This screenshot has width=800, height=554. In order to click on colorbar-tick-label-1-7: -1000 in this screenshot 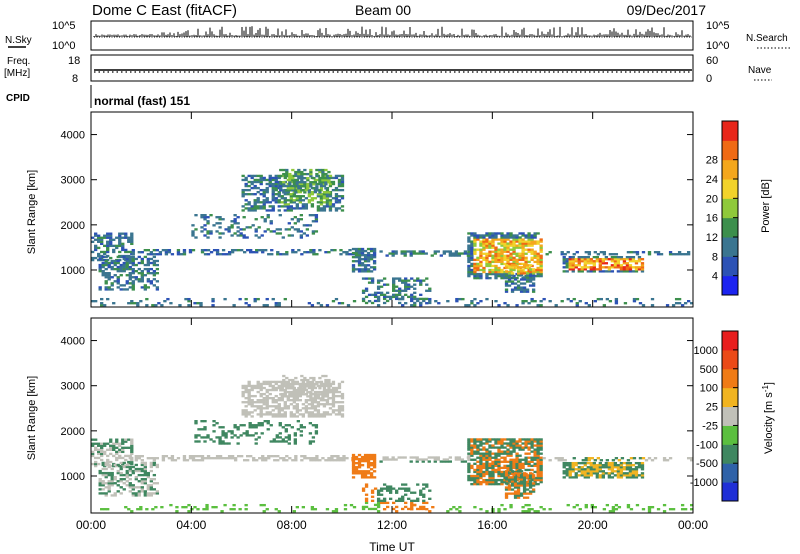, I will do `click(704, 483)`.